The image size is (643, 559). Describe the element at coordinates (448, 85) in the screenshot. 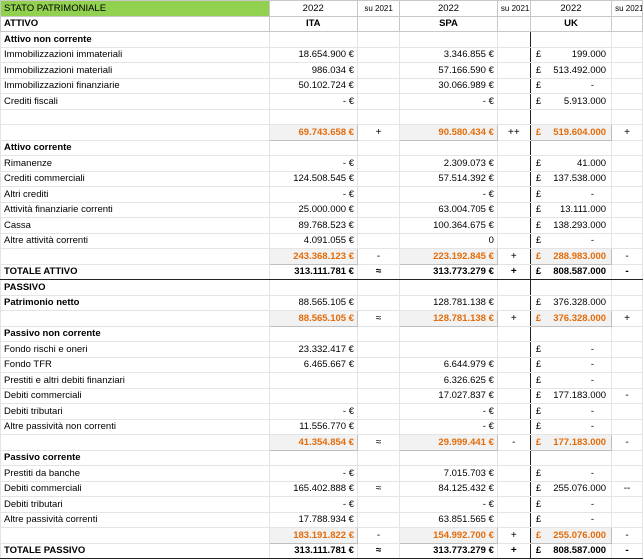

I see `spa-value: 30.066.989 €` at that location.